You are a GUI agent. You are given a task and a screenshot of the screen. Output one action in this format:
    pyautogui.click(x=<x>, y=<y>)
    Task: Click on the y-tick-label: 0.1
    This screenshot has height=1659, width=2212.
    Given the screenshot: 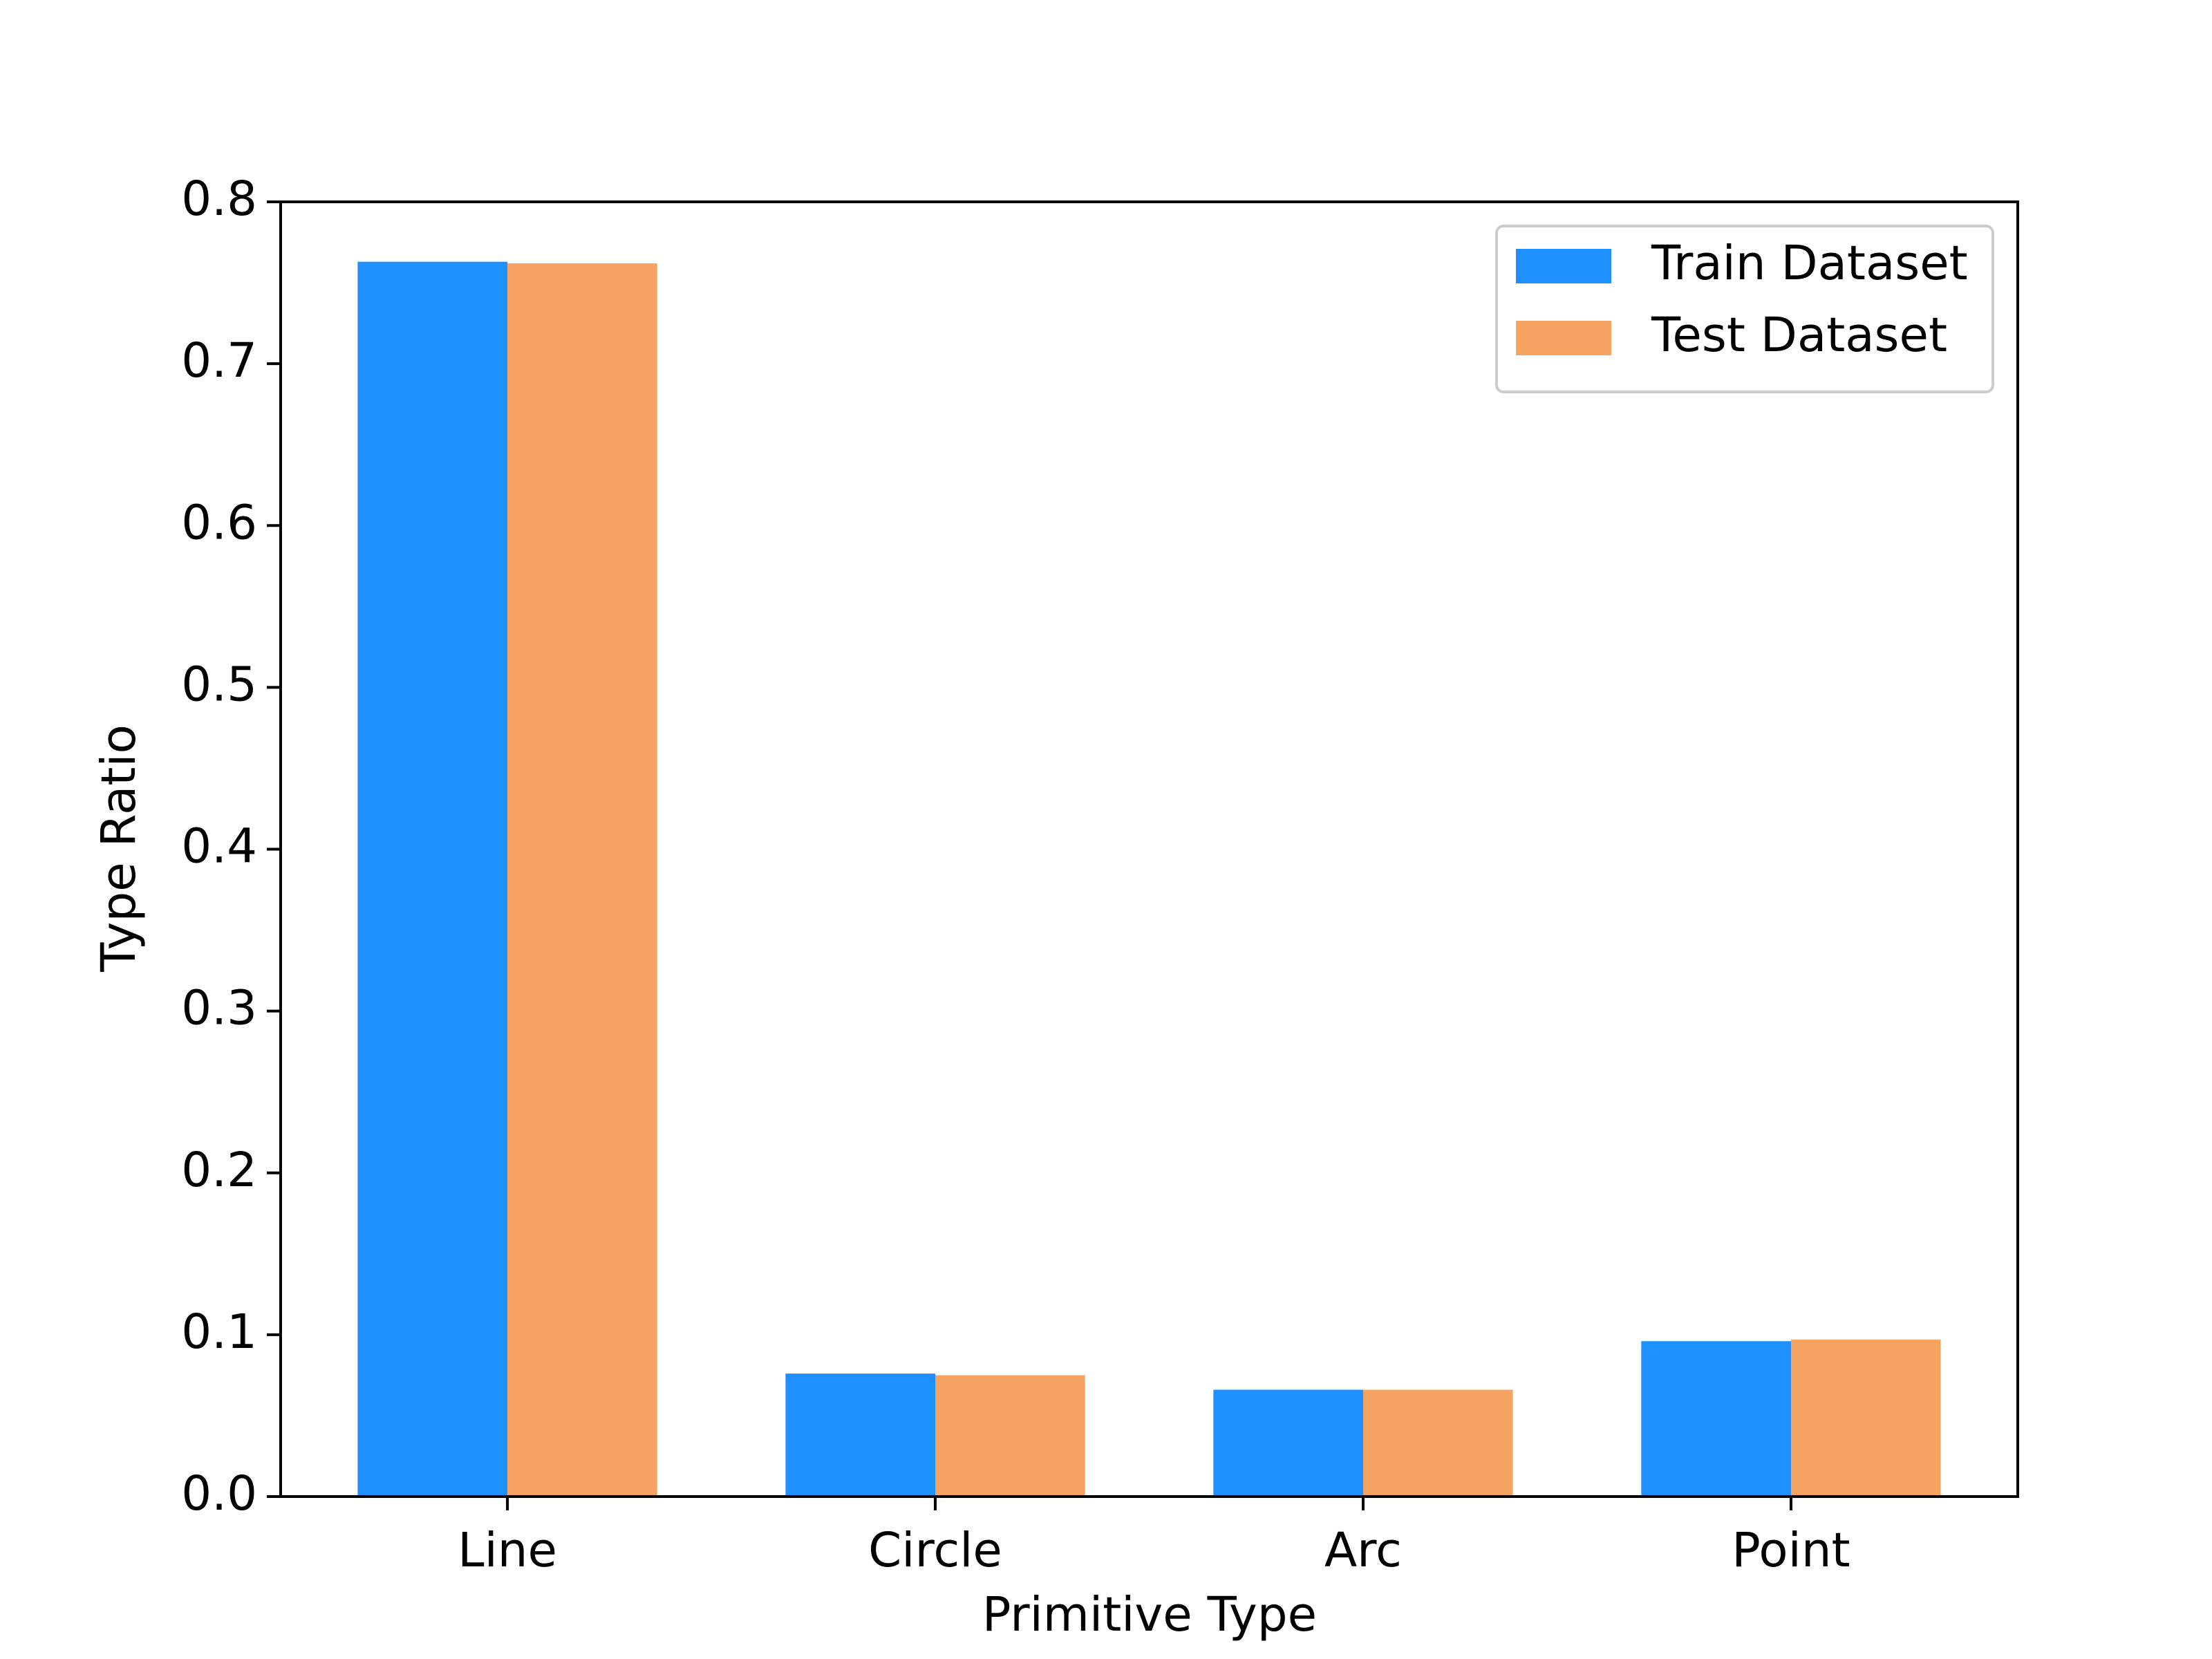 What is the action you would take?
    pyautogui.click(x=219, y=1332)
    